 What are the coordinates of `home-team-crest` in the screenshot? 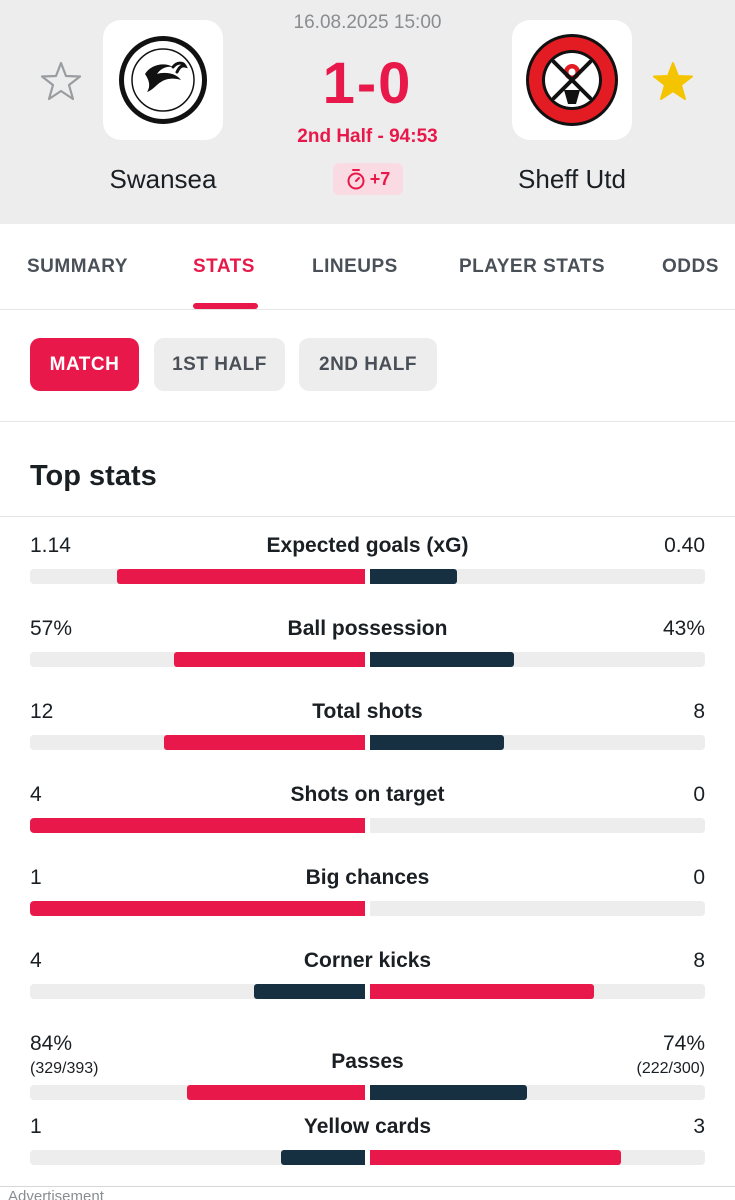 It's located at (163, 80).